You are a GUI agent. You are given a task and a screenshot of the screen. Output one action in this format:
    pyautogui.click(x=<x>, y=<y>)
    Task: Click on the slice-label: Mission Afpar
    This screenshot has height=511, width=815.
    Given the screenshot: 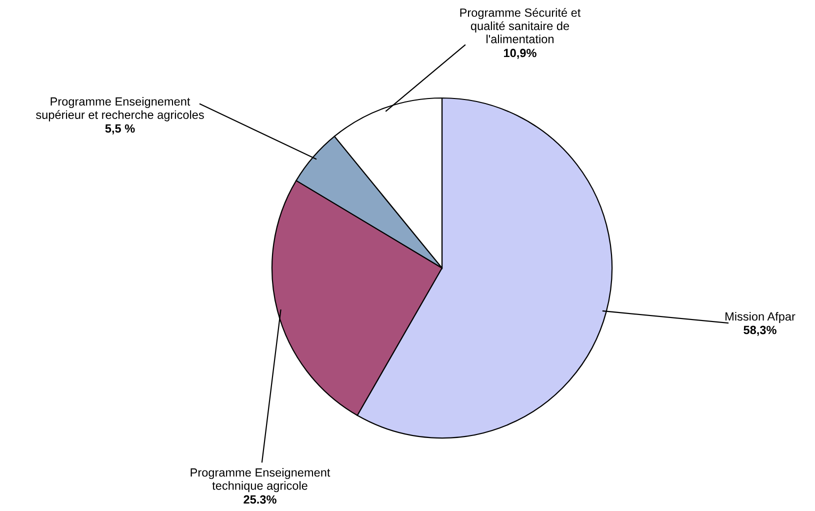 What is the action you would take?
    pyautogui.click(x=761, y=318)
    